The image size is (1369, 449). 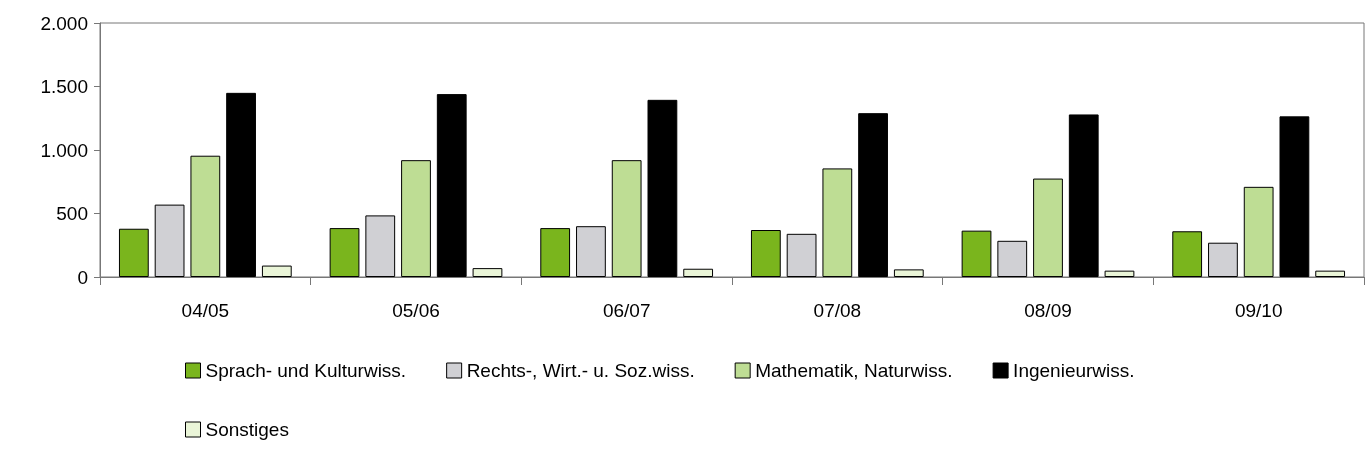 I want to click on x-tick-label: 04/05, so click(x=205, y=310).